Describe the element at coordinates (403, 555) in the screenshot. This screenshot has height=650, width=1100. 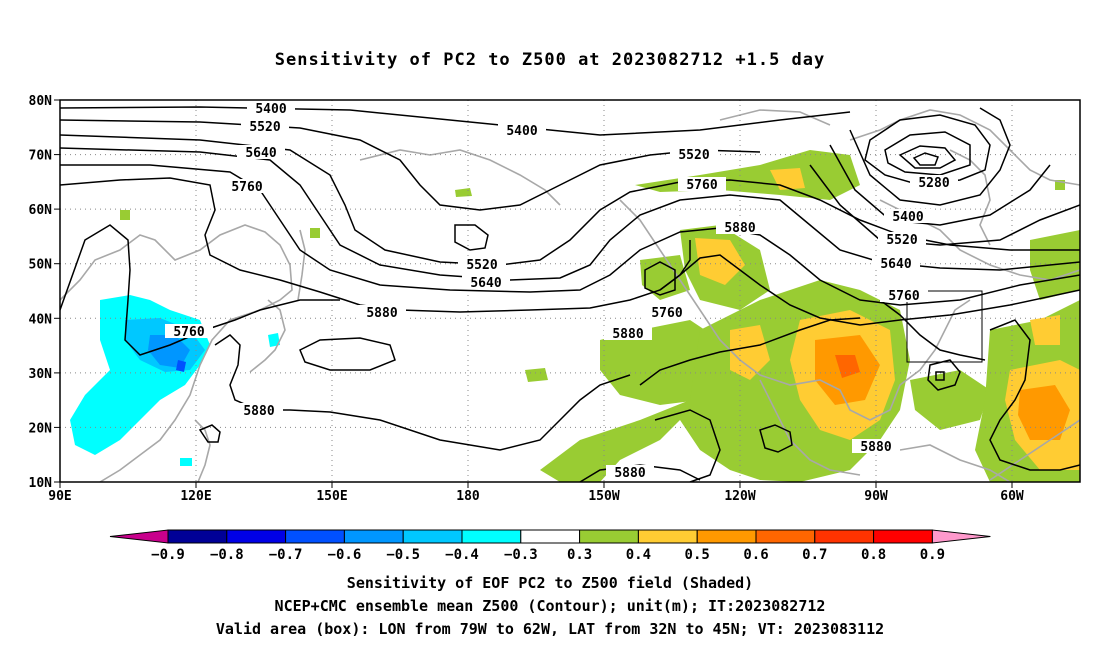
I see `colorbar-label: −0.5` at that location.